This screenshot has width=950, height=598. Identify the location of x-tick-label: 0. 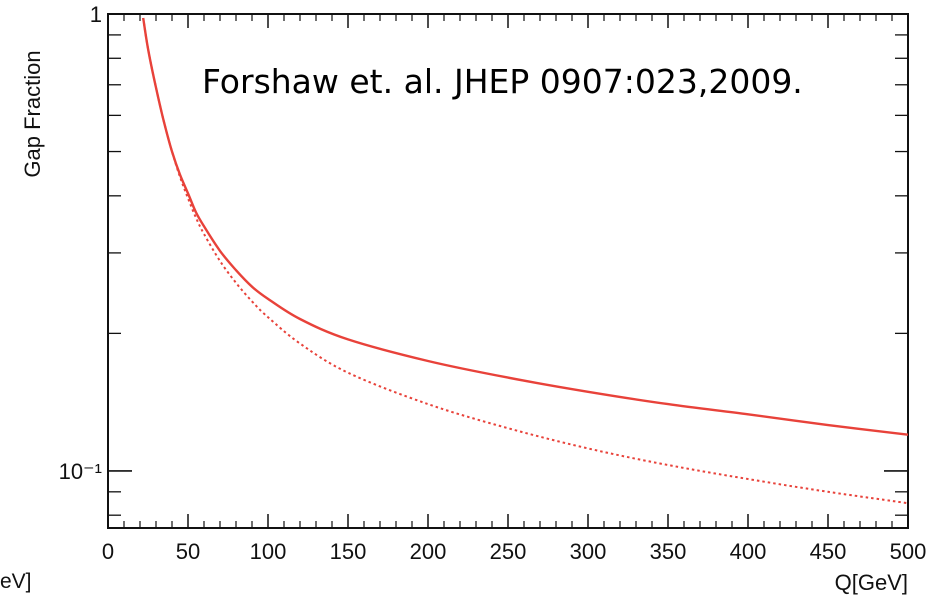
(108, 551).